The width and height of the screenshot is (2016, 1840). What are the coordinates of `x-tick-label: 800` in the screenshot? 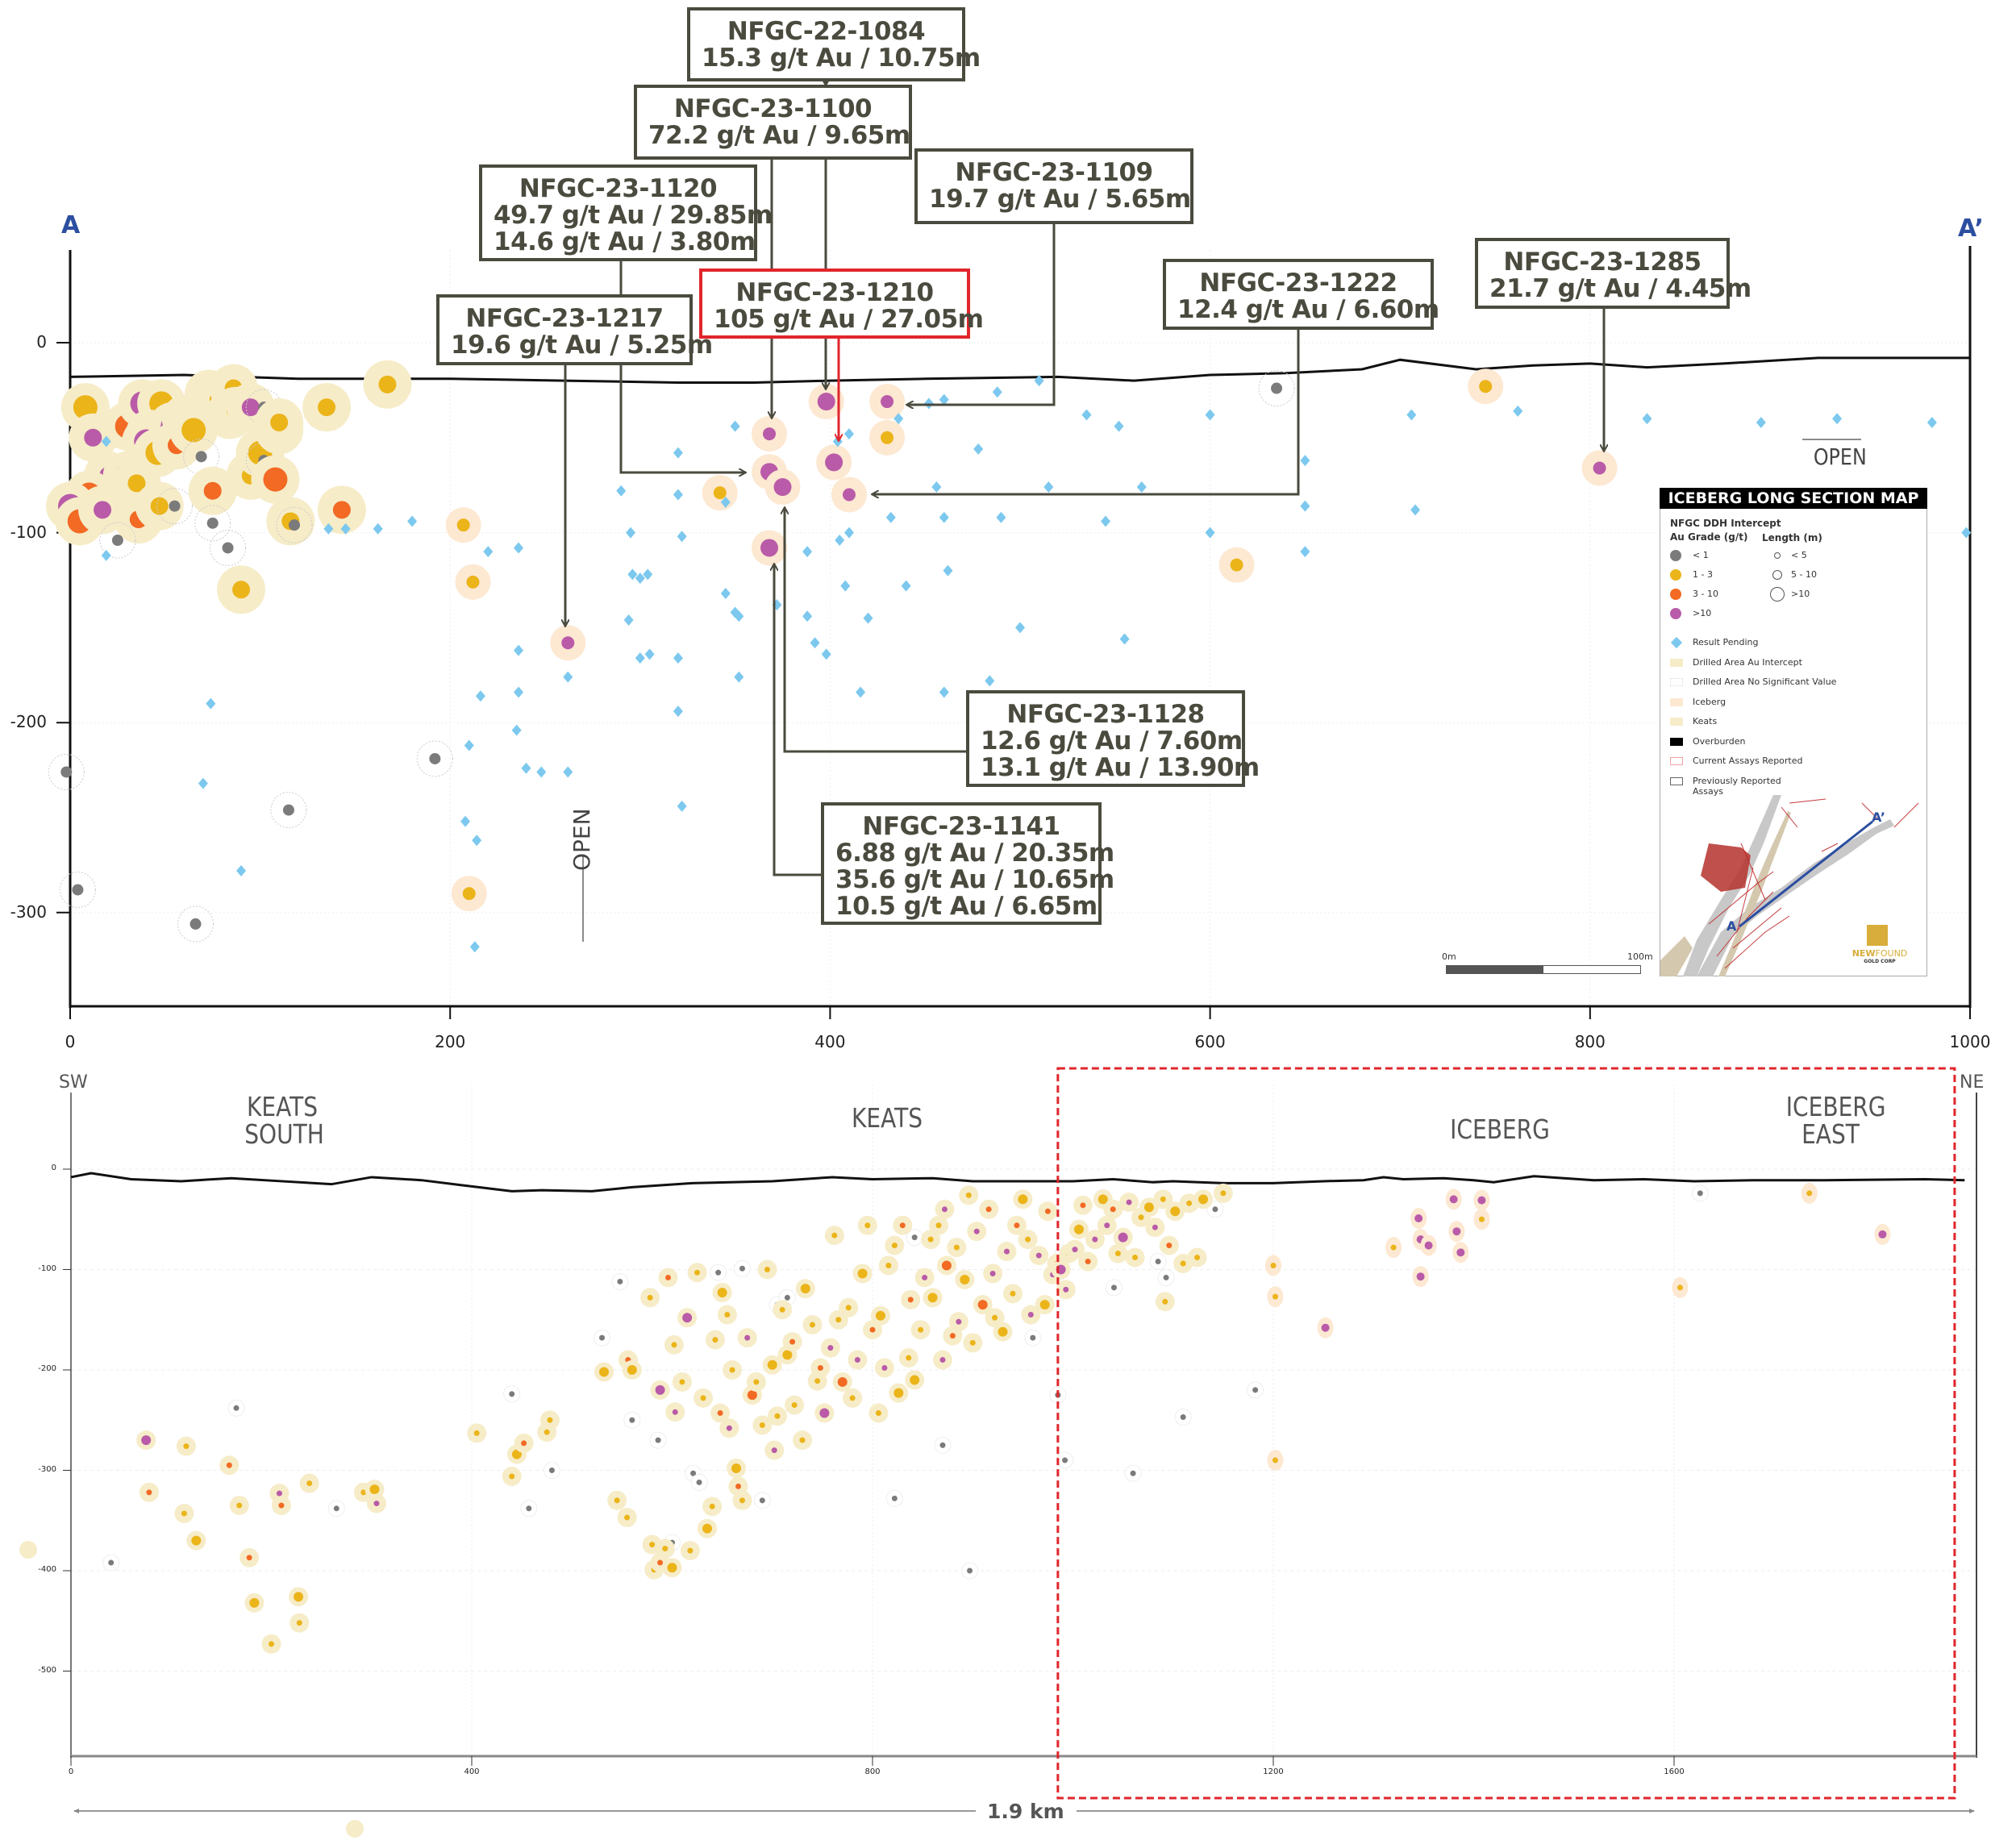 It's located at (1590, 1041).